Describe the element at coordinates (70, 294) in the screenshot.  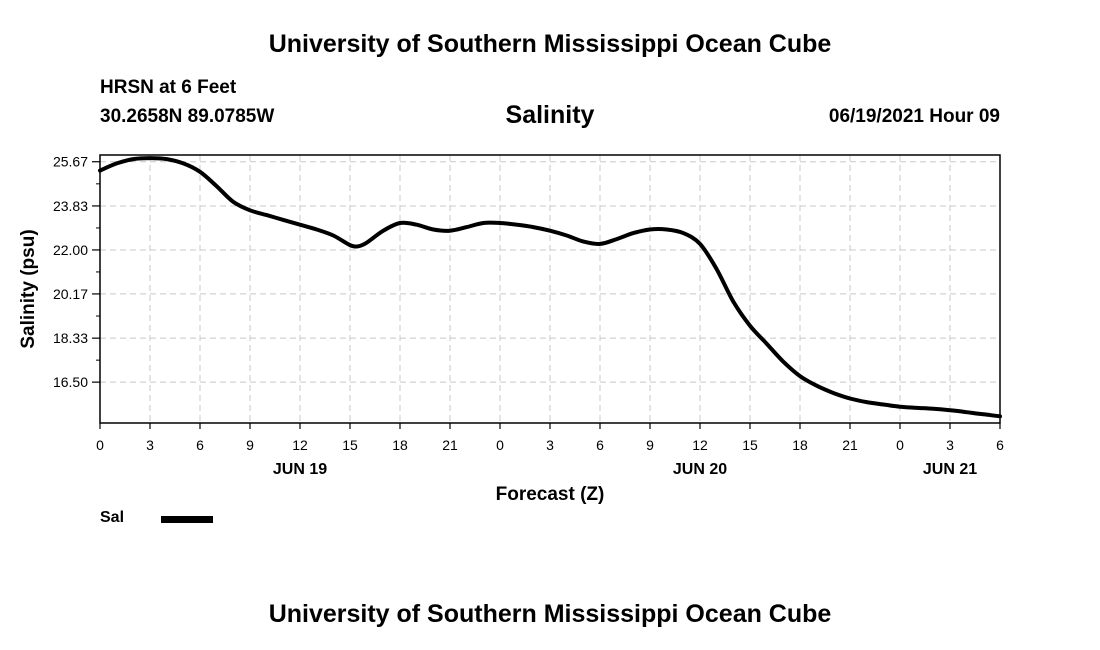
I see `y-tick-label: 20.17` at that location.